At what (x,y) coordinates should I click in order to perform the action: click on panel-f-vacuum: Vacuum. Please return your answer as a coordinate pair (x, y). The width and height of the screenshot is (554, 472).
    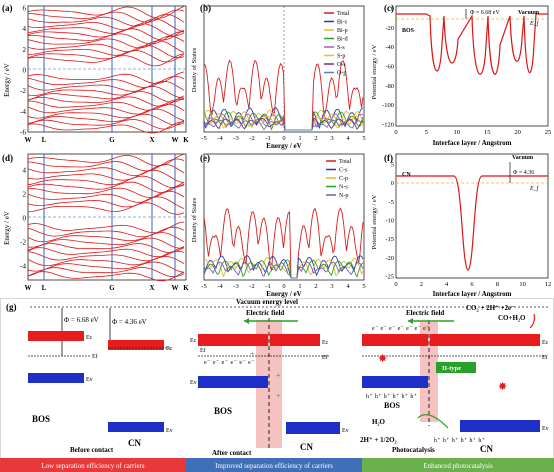
    Looking at the image, I should click on (522, 158).